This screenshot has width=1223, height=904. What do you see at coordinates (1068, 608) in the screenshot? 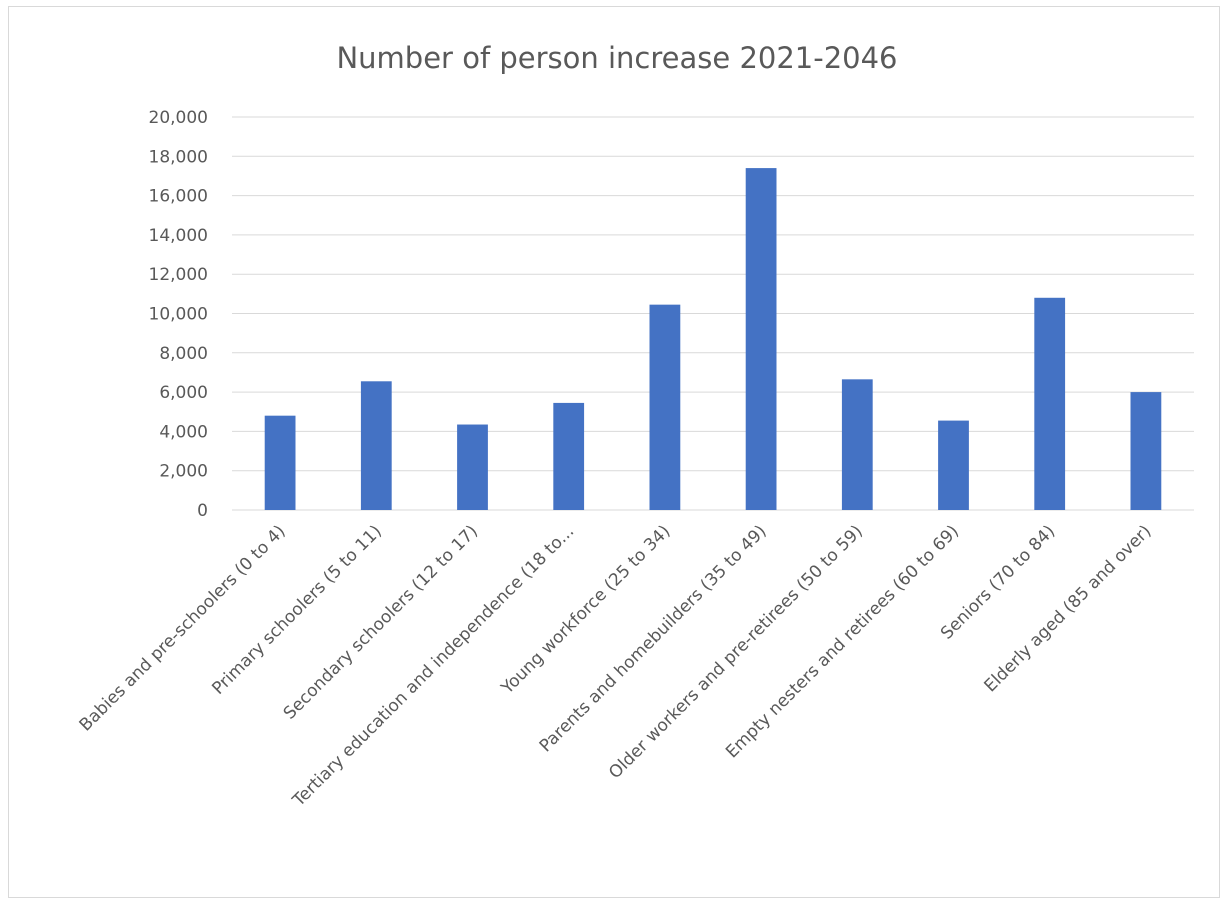
I see `x-category-label: Elderly aged (85 and over)` at bounding box center [1068, 608].